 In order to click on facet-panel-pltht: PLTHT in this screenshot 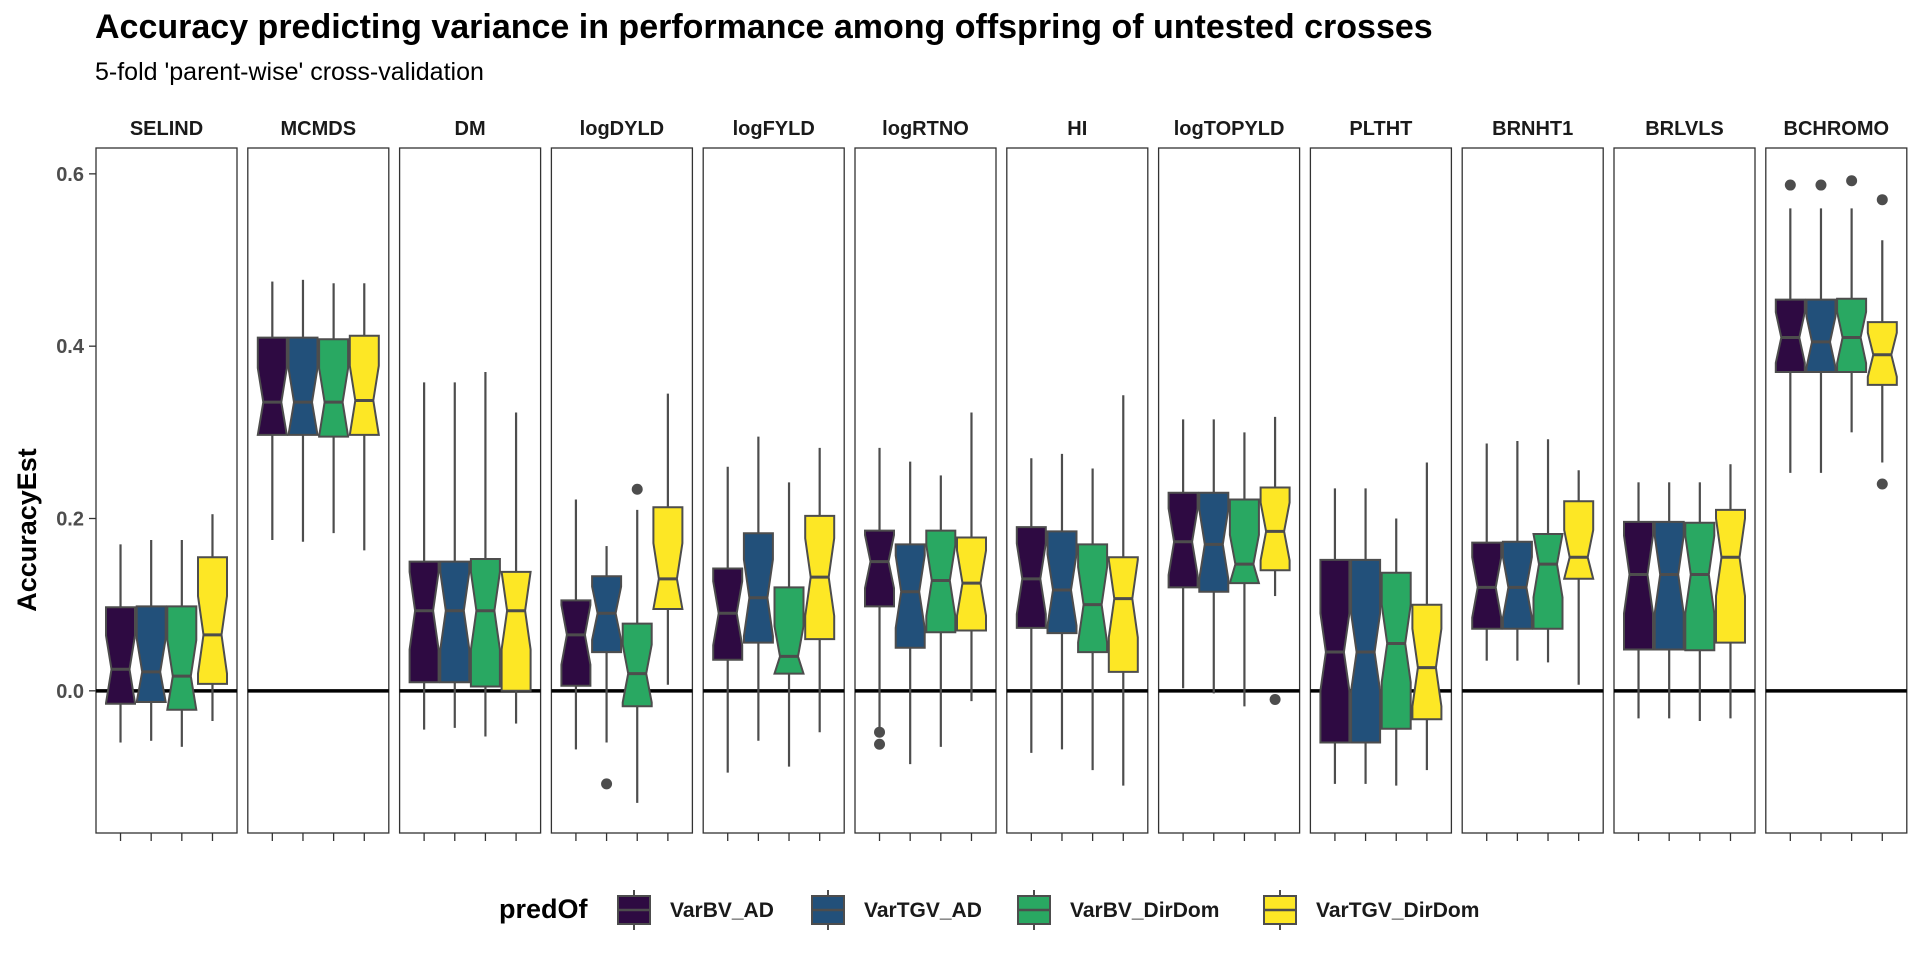, I will do `click(1381, 479)`.